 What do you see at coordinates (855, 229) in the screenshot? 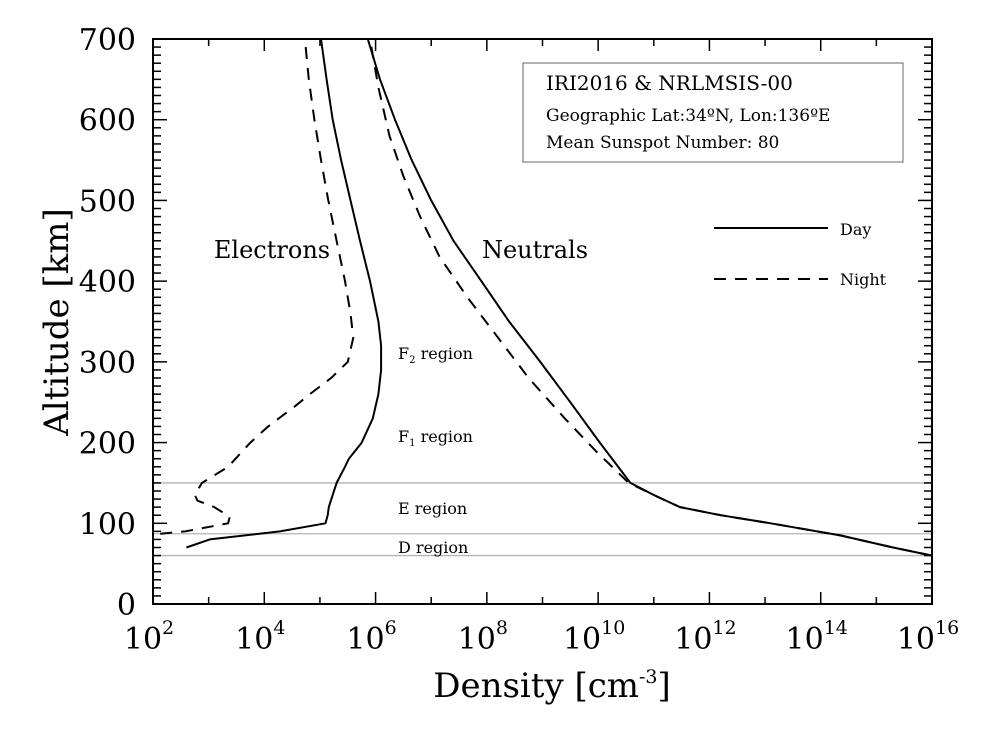
I see `legend-day-label: Day` at bounding box center [855, 229].